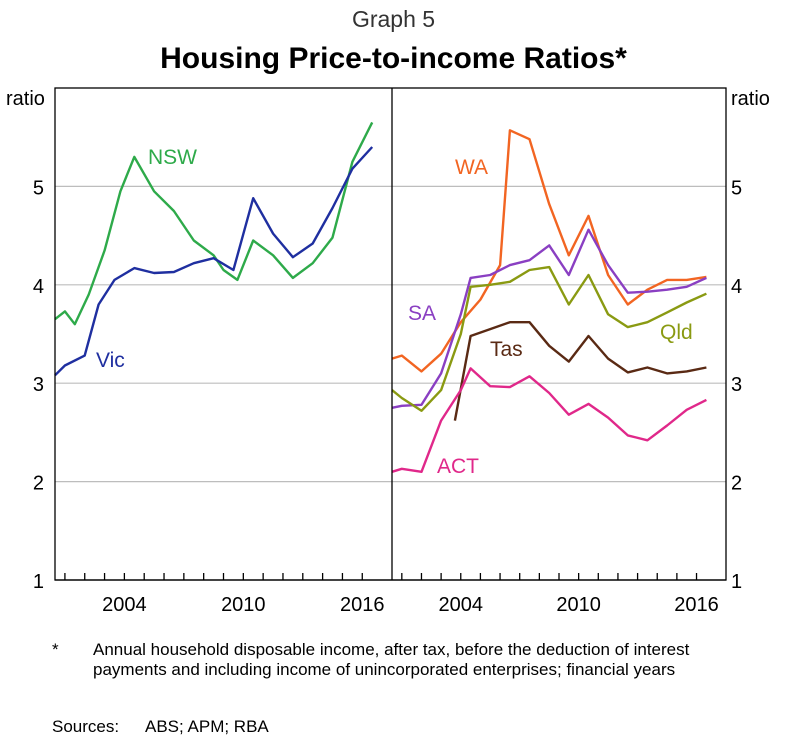 The height and width of the screenshot is (740, 787). Describe the element at coordinates (580, 371) in the screenshot. I see `series-line-tas` at that location.